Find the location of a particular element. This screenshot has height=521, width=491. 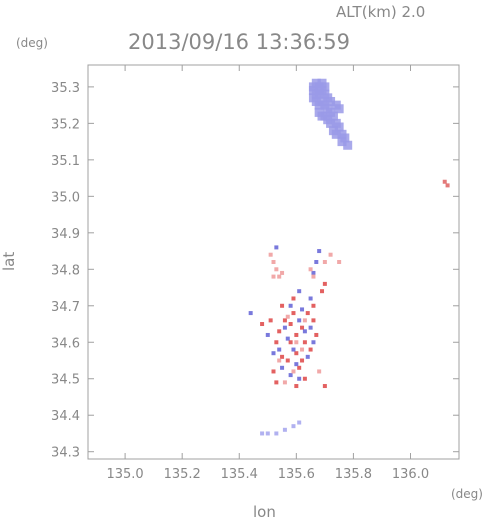

y-tick-label: 34.3 is located at coordinates (65, 453).